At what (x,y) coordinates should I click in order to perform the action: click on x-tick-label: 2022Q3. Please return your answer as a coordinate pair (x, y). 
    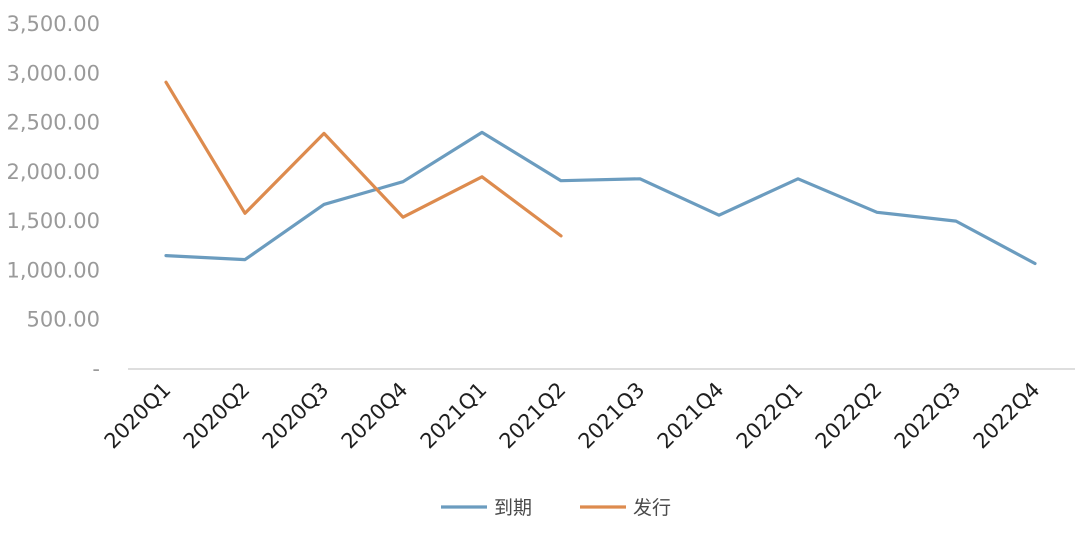
    Looking at the image, I should click on (928, 416).